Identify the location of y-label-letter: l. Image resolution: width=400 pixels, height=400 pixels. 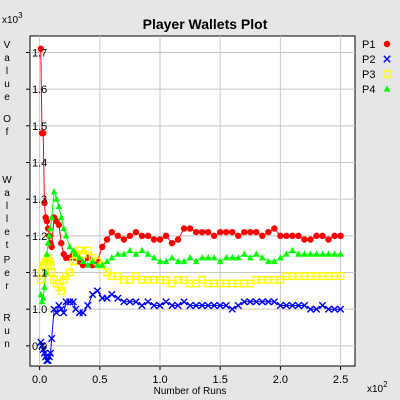
(7, 71).